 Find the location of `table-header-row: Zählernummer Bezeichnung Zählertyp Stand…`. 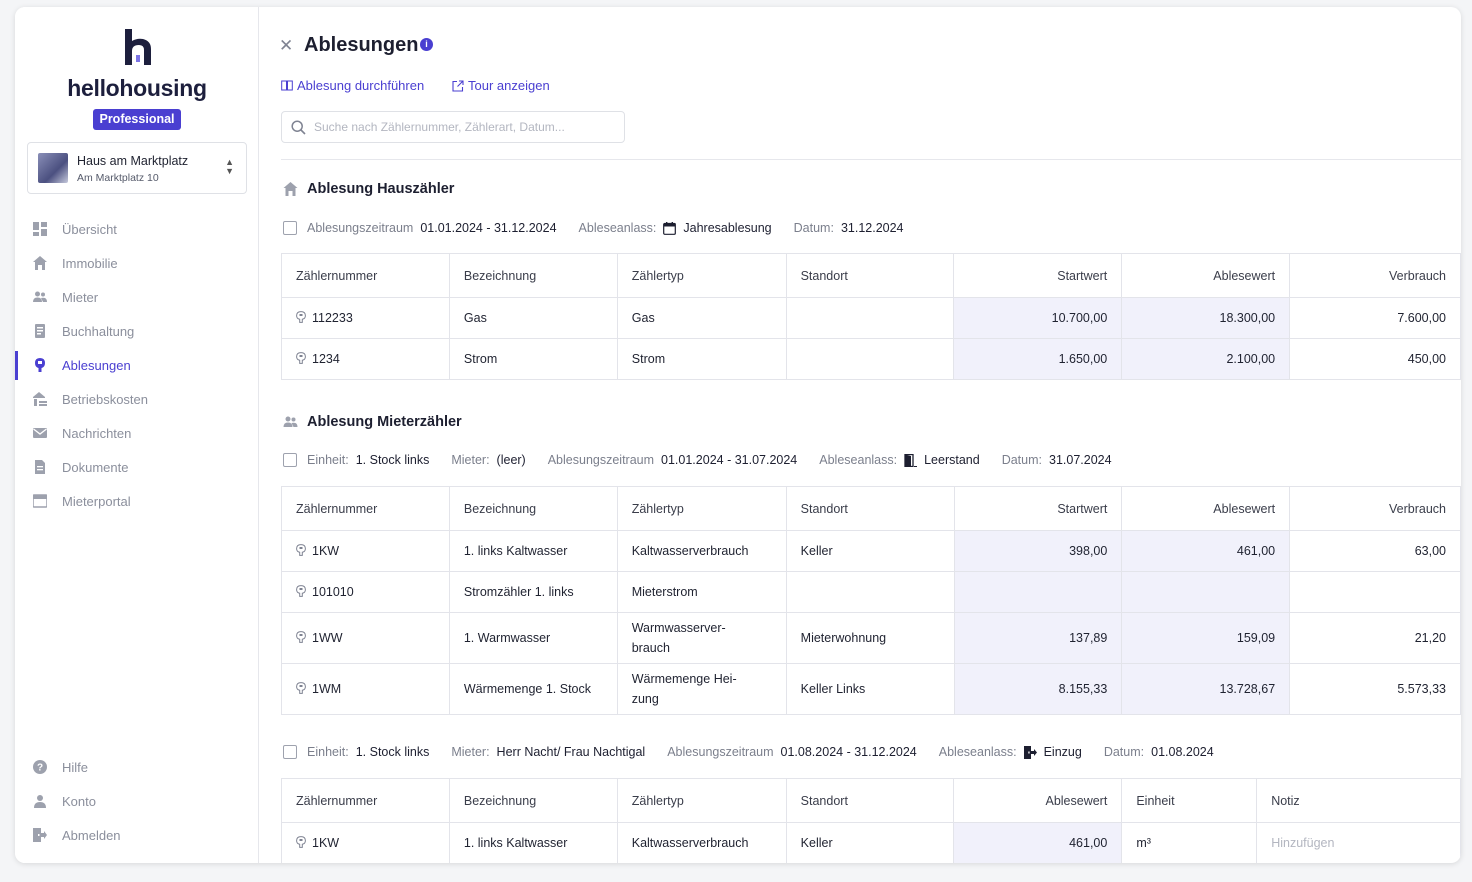

table-header-row: Zählernummer Bezeichnung Zählertyp Stand… is located at coordinates (871, 275).